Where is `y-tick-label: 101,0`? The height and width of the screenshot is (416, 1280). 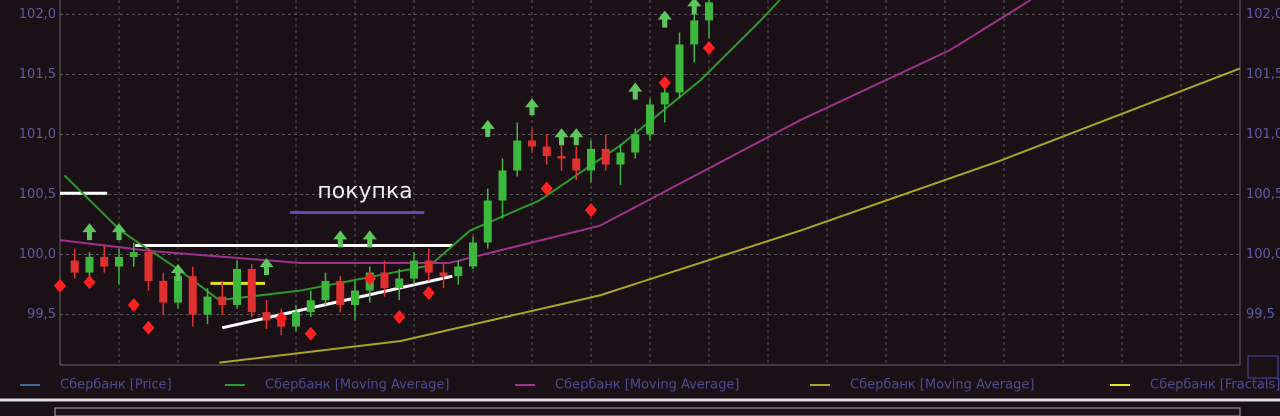
y-tick-label: 101,0 is located at coordinates (37, 134).